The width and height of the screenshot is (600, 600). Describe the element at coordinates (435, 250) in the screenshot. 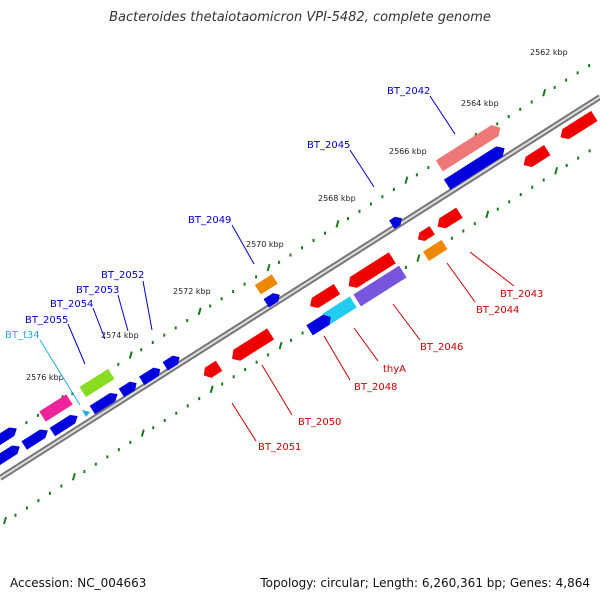

I see `gene-bt2044-box` at that location.